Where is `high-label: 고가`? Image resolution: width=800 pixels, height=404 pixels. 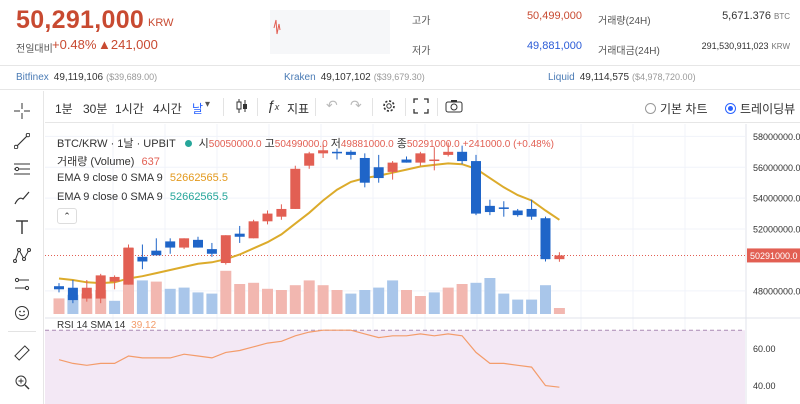
high-label: 고가 is located at coordinates (421, 21).